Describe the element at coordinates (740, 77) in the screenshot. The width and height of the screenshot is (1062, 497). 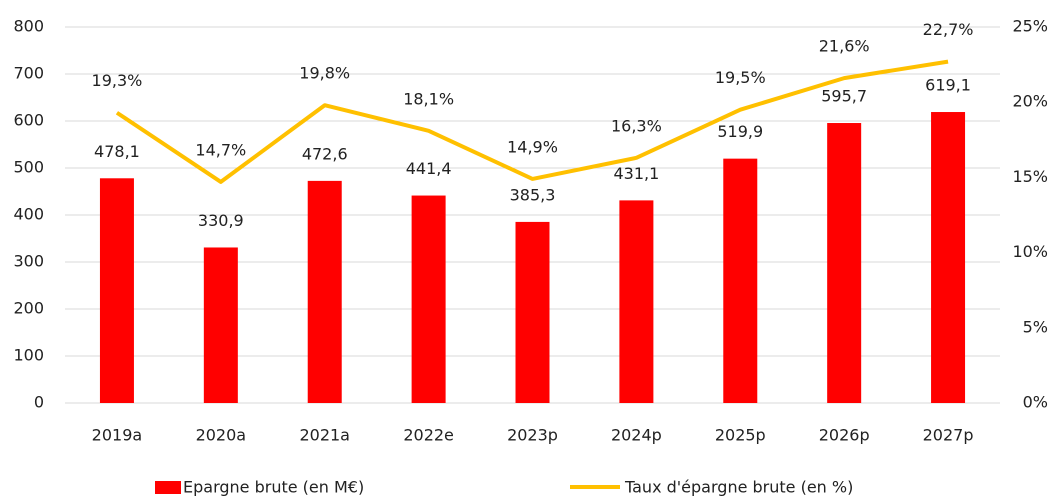
I see `data-label: 19,5%` at that location.